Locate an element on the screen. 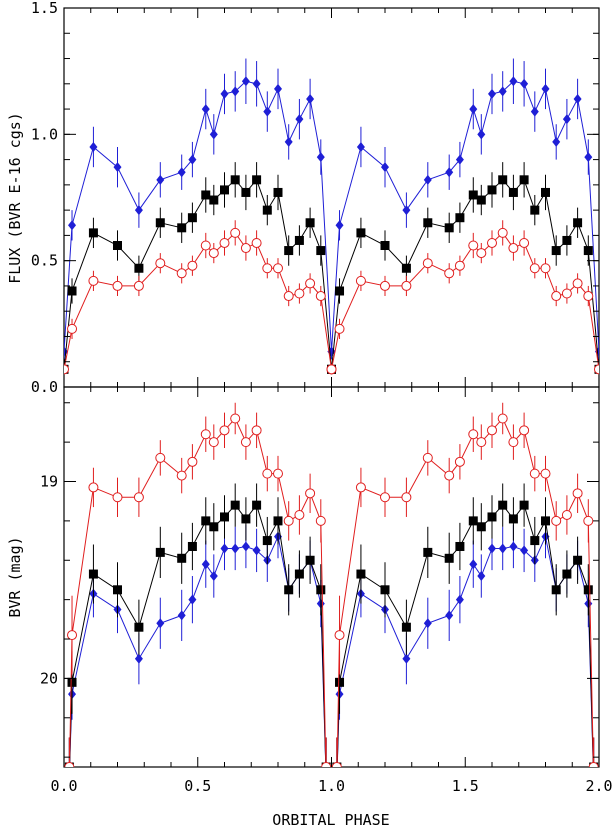 The width and height of the screenshot is (613, 830). y-tick-label: 20 is located at coordinates (49, 678).